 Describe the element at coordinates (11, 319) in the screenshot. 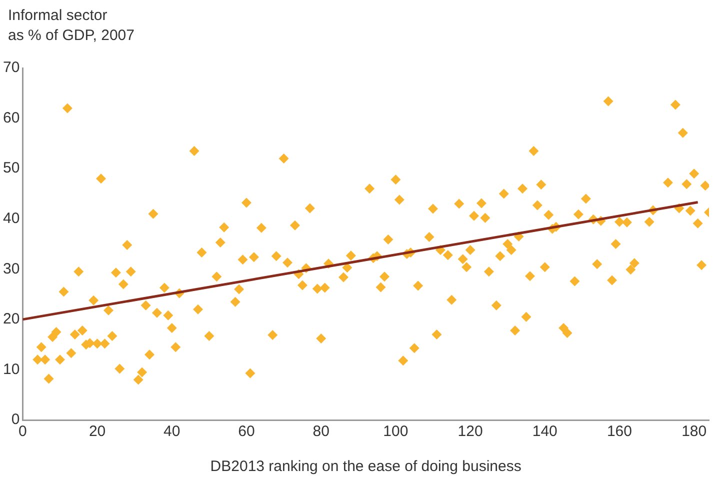

I see `y-tick-label: 20` at that location.